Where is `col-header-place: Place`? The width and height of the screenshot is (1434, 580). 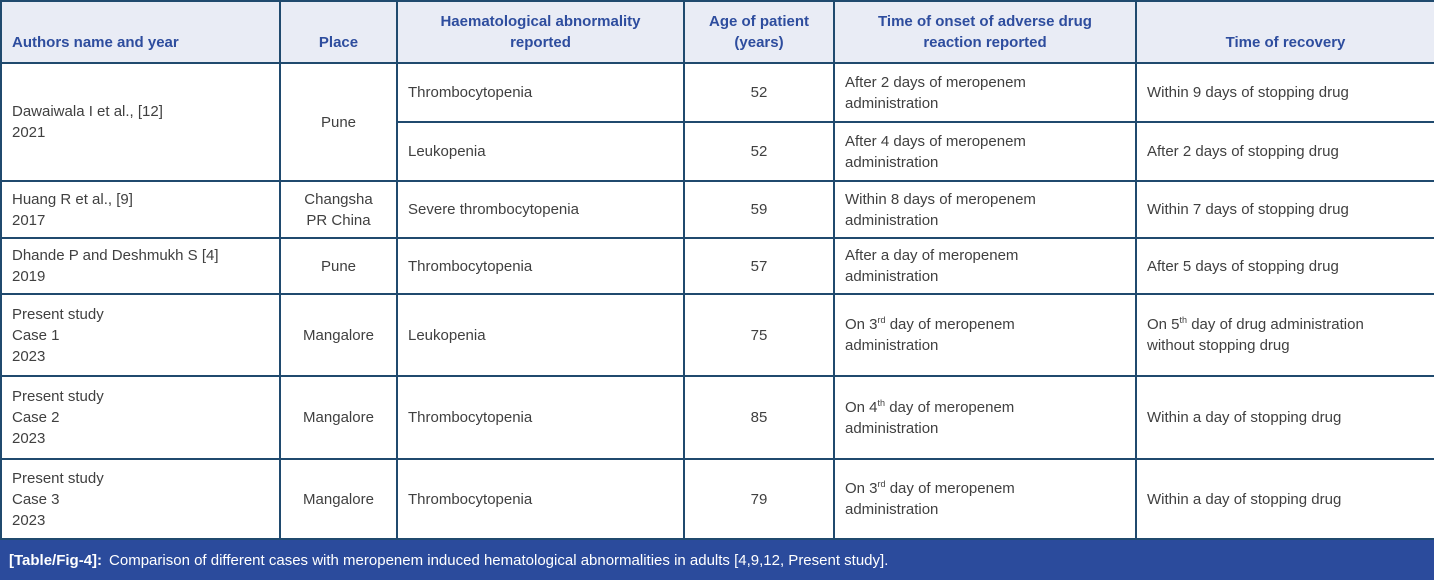 col-header-place: Place is located at coordinates (338, 32).